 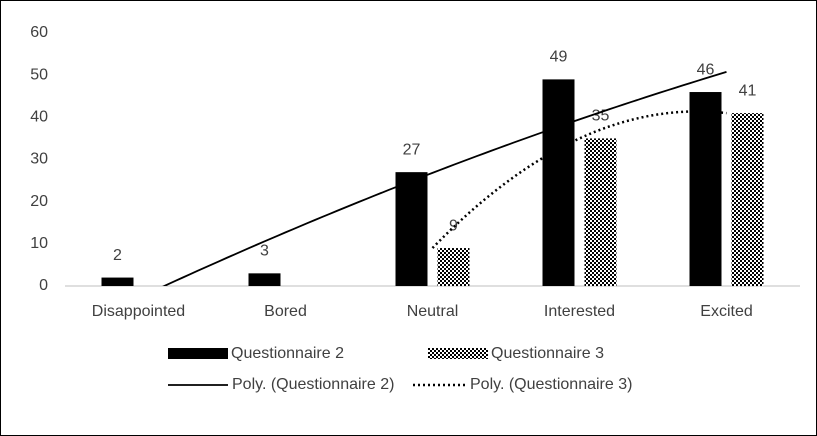 I want to click on trendline, so click(x=579, y=179).